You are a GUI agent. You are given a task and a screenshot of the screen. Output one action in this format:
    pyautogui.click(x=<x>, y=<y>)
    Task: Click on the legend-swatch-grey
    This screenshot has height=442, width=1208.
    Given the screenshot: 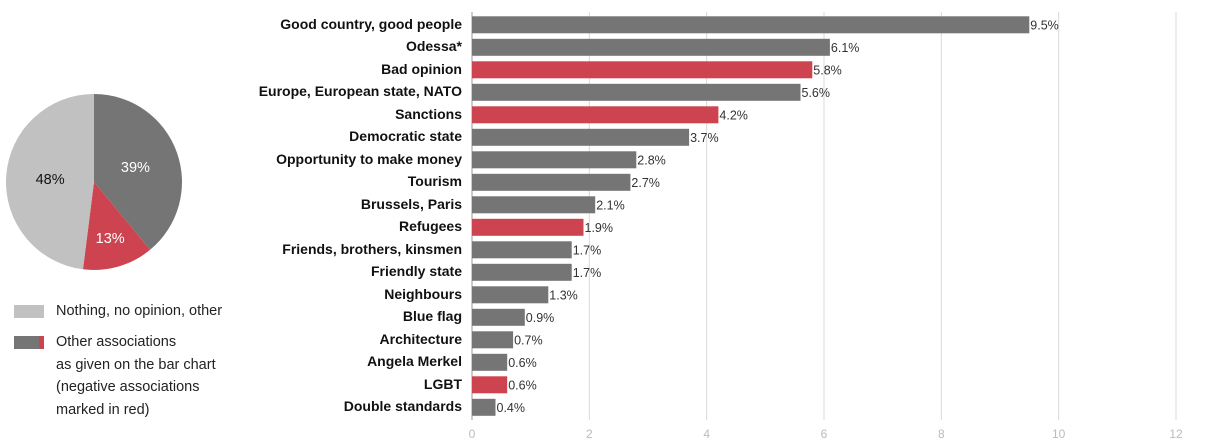 What is the action you would take?
    pyautogui.click(x=29, y=311)
    